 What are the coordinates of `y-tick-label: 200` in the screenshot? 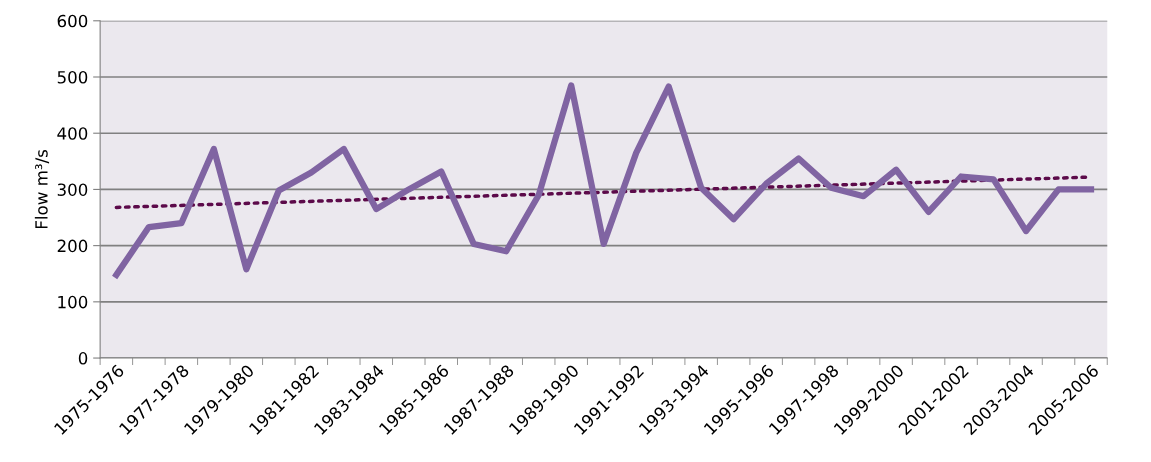 It's located at (72, 246).